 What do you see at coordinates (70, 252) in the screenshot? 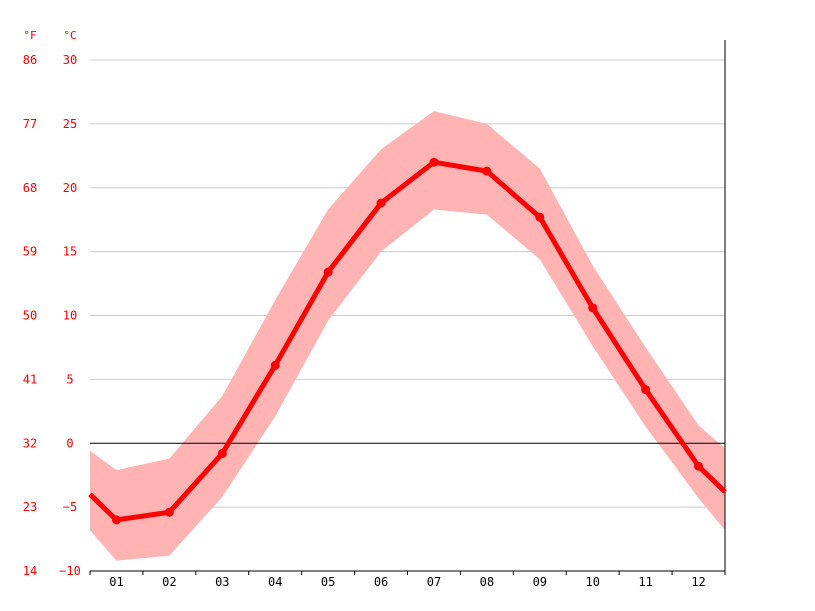
I see `y-tick-label-celsius: 15` at bounding box center [70, 252].